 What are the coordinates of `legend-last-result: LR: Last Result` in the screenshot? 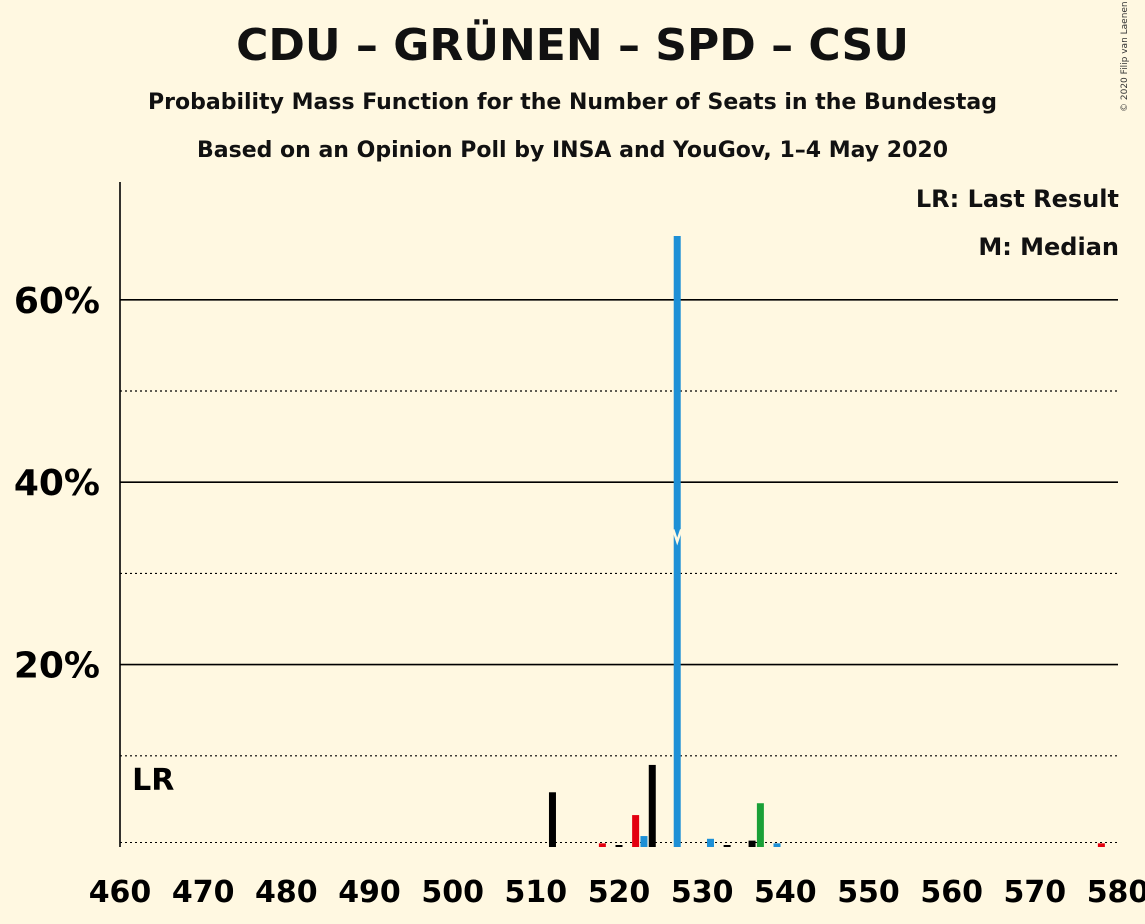 It's located at (1017, 199).